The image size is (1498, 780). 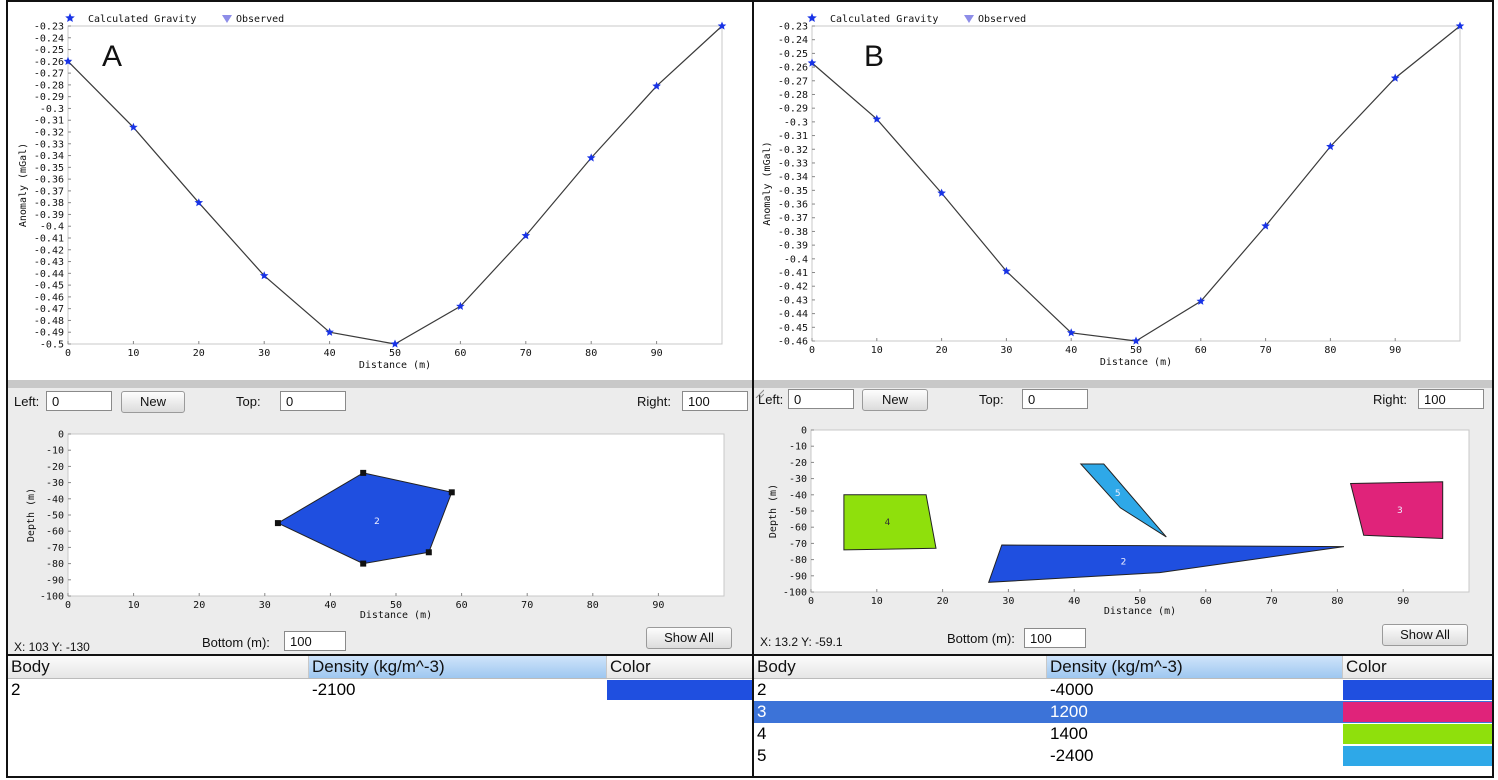 I want to click on y-tick-label: -0.46, so click(x=793, y=342).